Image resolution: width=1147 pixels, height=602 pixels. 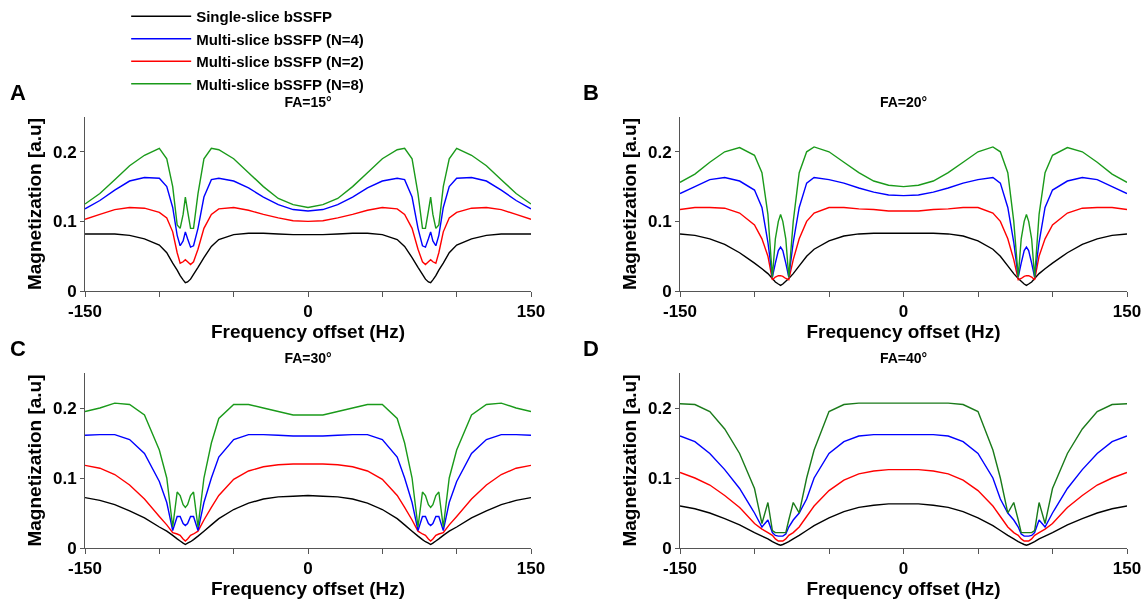 What do you see at coordinates (903, 102) in the screenshot?
I see `chart-title: FA=20°` at bounding box center [903, 102].